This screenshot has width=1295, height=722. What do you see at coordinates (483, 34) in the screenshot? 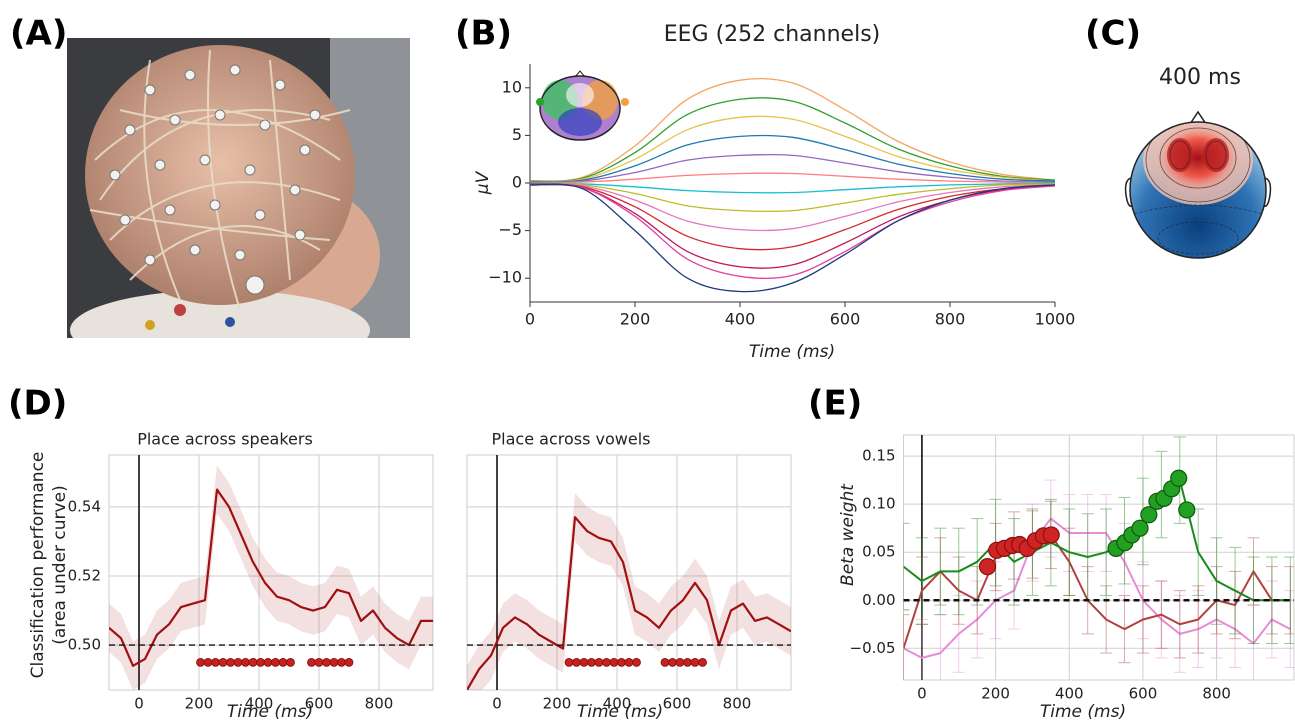
I see `panel-label: (B)` at bounding box center [483, 34].